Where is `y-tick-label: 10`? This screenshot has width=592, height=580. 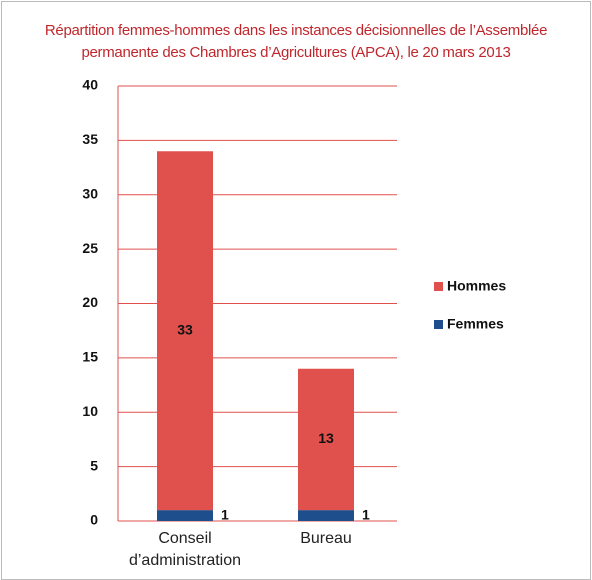 y-tick-label: 10 is located at coordinates (90, 411).